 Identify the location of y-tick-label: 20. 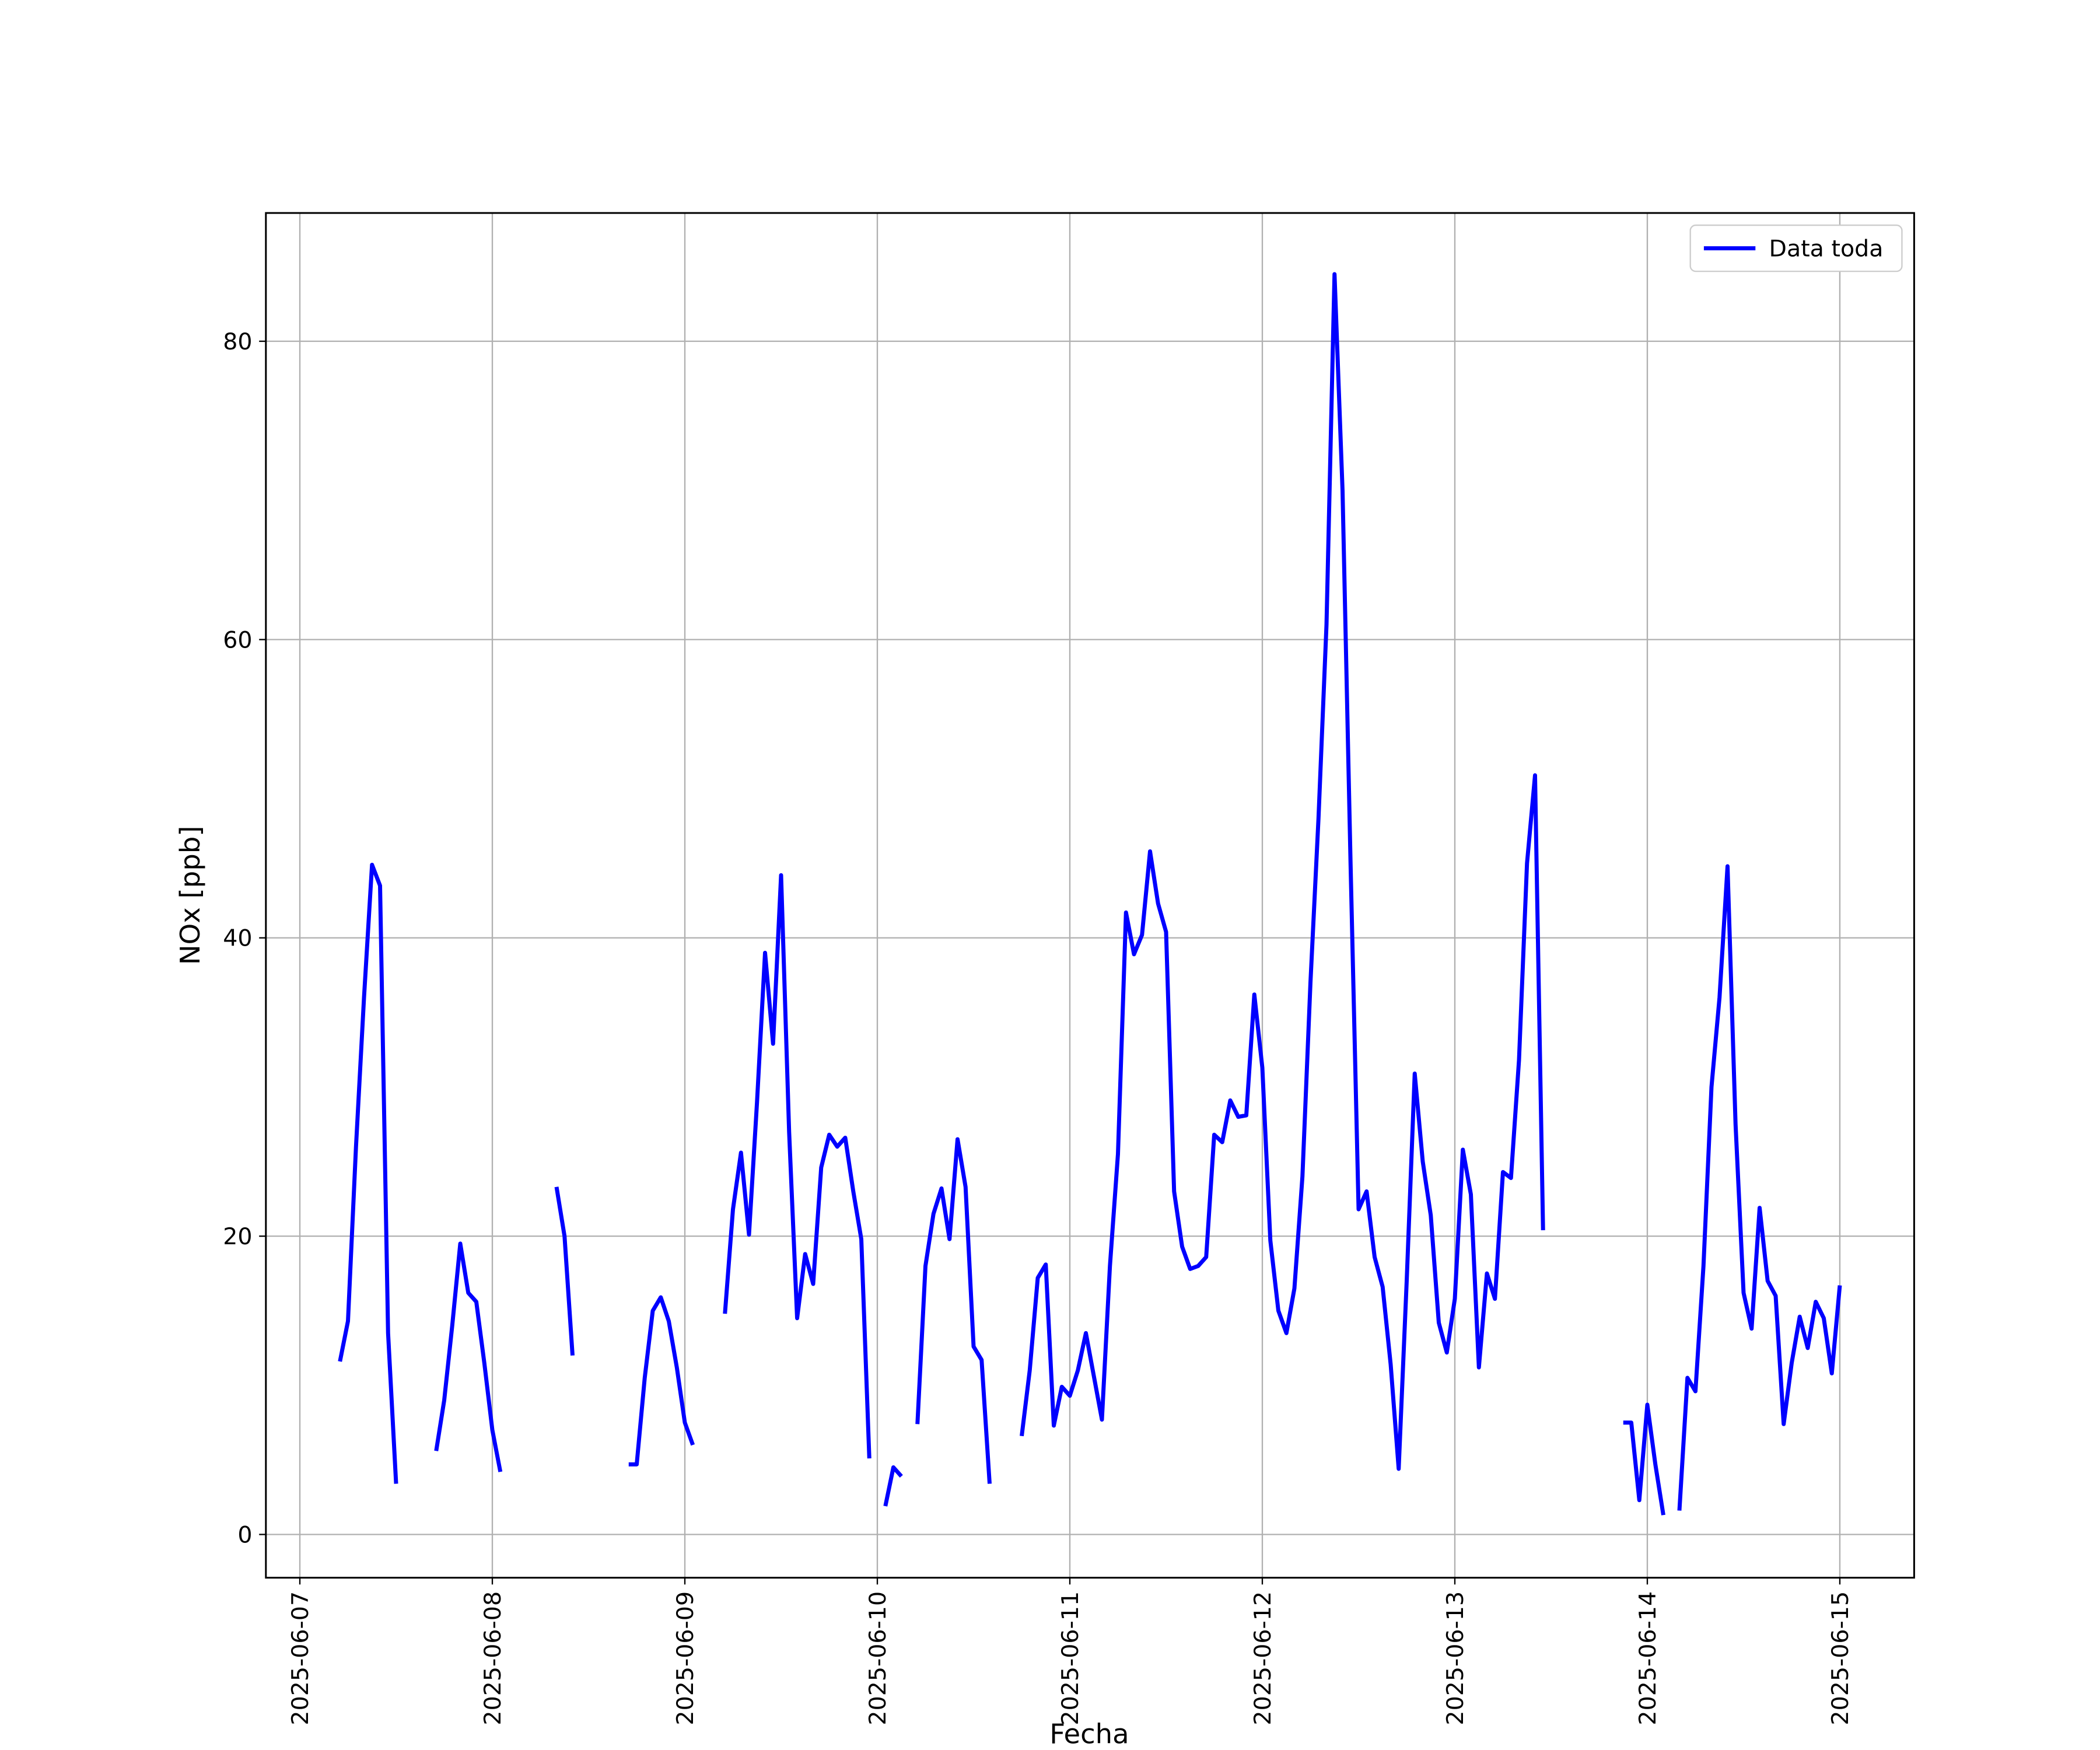
(237, 1237).